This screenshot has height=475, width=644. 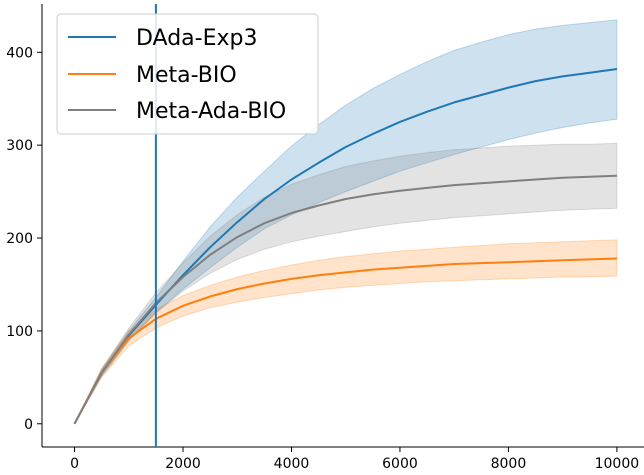 I want to click on legend-label-meta-bio: Meta-BIO, so click(x=186, y=75).